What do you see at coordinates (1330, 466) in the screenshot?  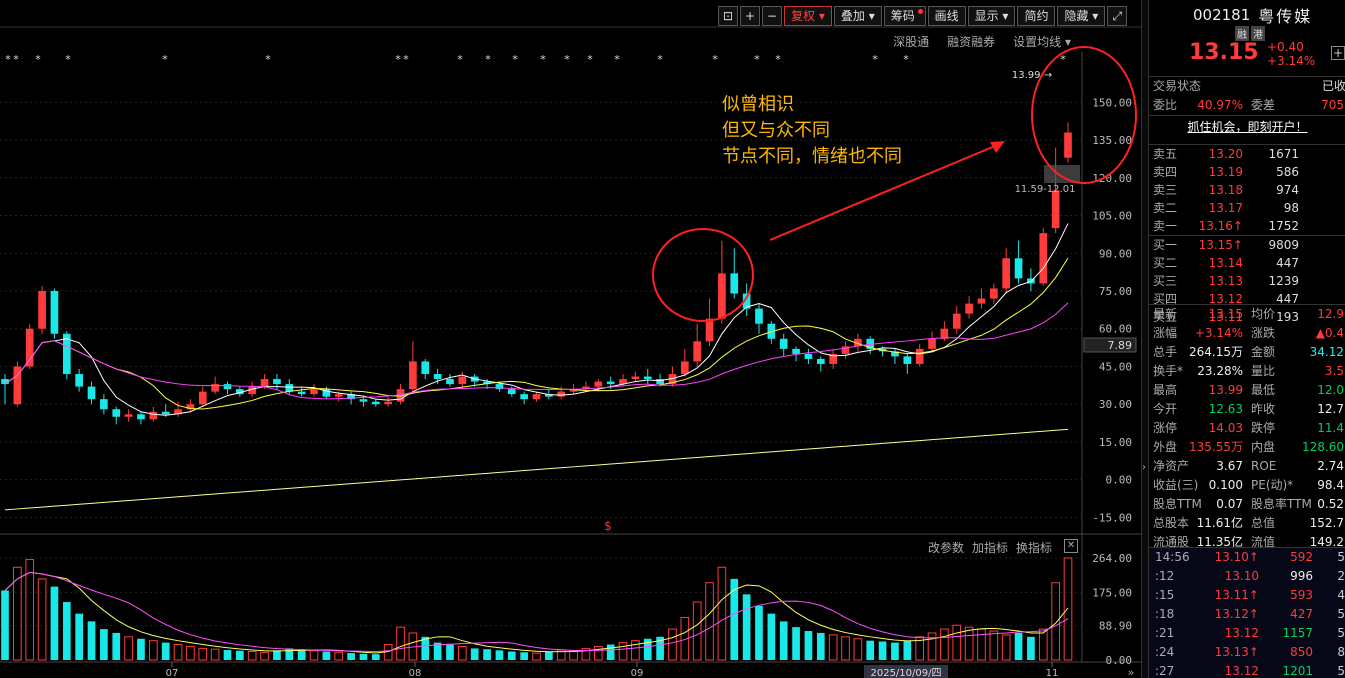 I see `stat-value: 2.74` at bounding box center [1330, 466].